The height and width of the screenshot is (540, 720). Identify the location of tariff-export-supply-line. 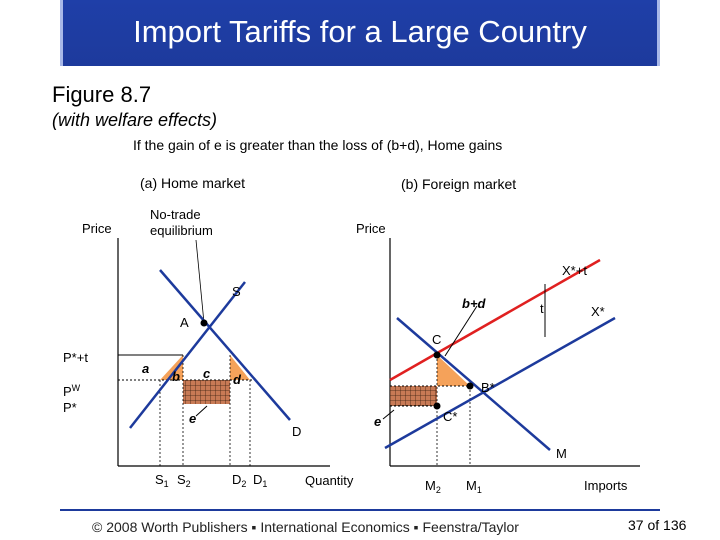
(495, 320).